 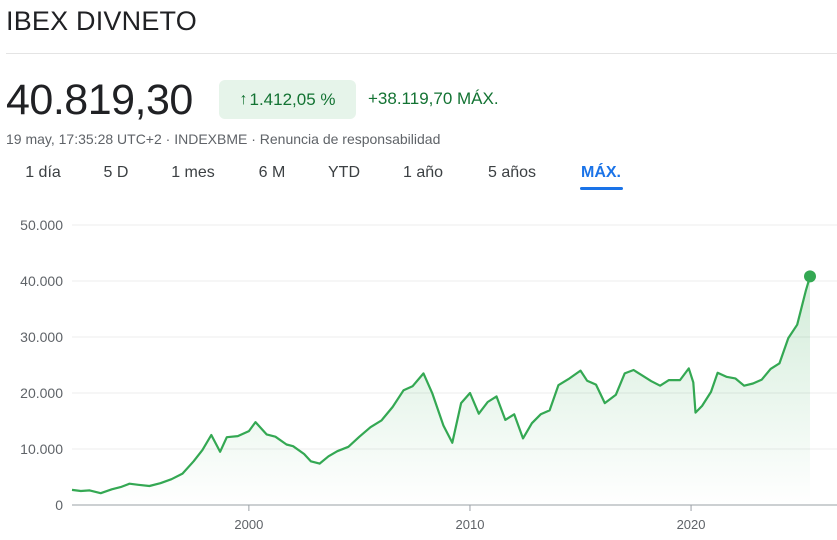 I want to click on tab-6-months: 6 M, so click(x=272, y=172).